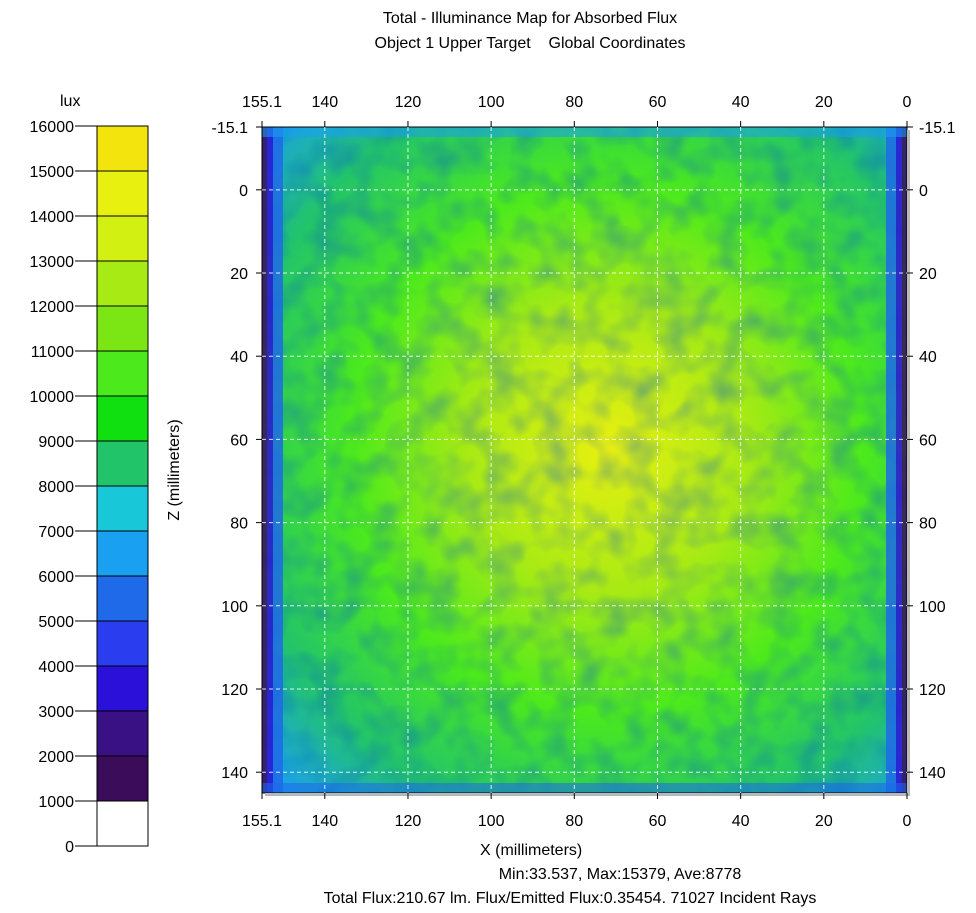  I want to click on colorbar-tick-label-16000: 16000, so click(52, 127).